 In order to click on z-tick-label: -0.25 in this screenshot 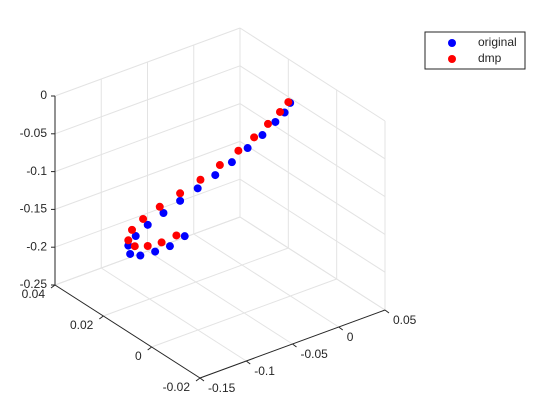, I will do `click(34, 284)`.